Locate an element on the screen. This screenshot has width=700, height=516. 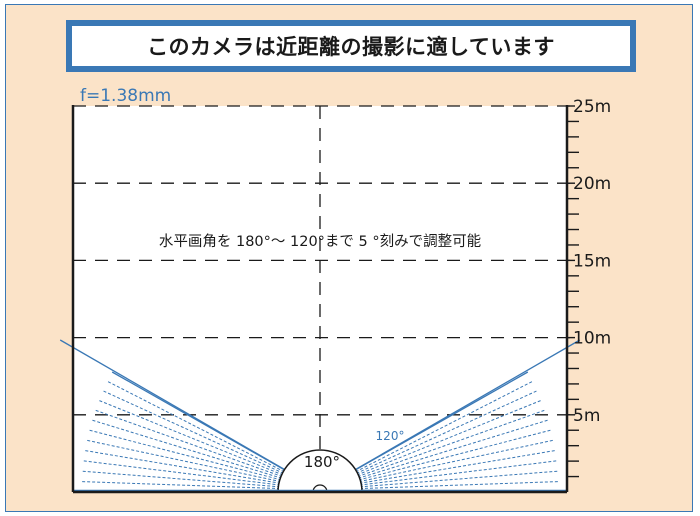
focal-length-label: f=1.38mm is located at coordinates (125, 96).